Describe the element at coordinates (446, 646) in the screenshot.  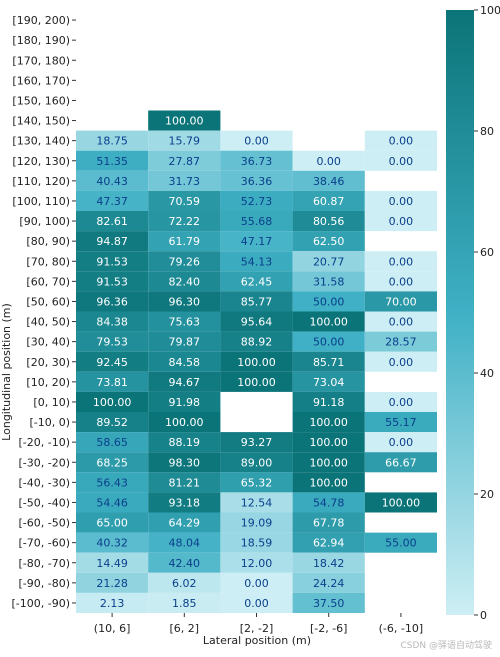
I see `watermark-text: CSDN @驿语自动驾驶` at that location.